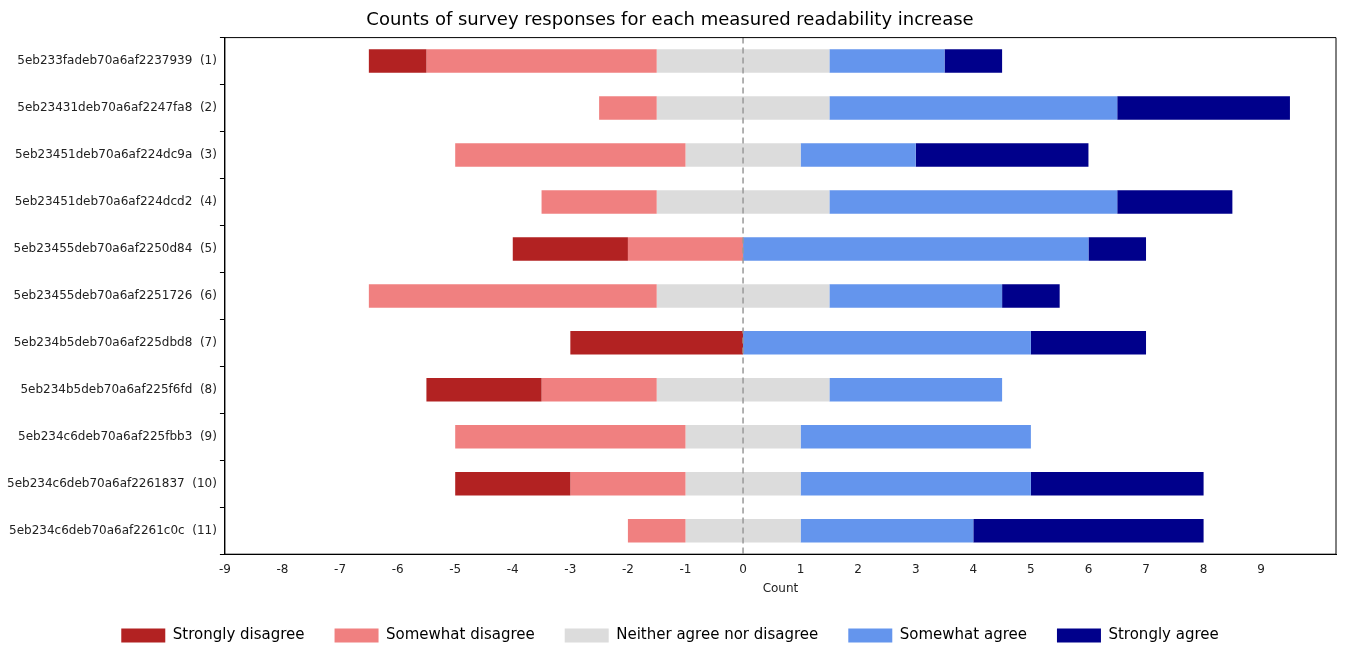 Image resolution: width=1362 pixels, height=657 pixels. What do you see at coordinates (743, 568) in the screenshot?
I see `x-tick-label: 0` at bounding box center [743, 568].